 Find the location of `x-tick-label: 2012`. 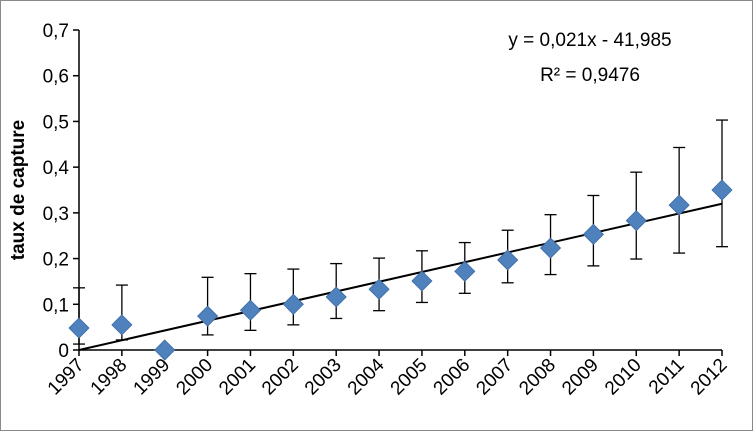

x-tick-label: 2012 is located at coordinates (709, 377).